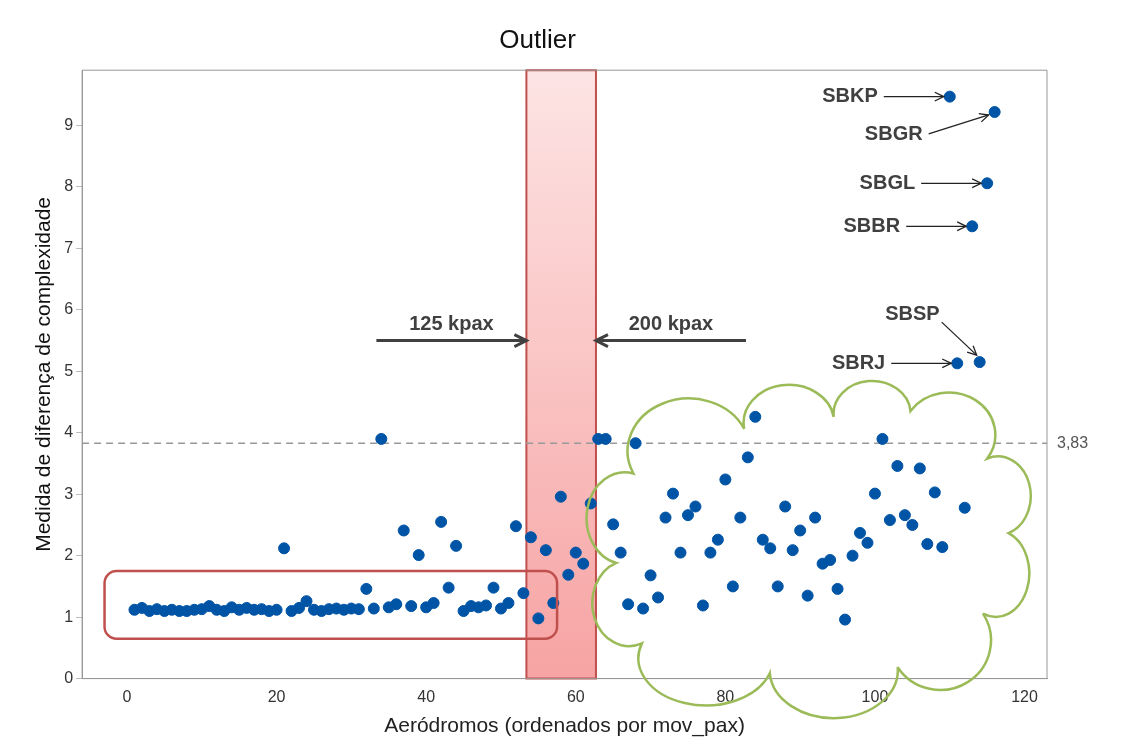 The width and height of the screenshot is (1125, 753). I want to click on y-tick-label: 9, so click(69, 124).